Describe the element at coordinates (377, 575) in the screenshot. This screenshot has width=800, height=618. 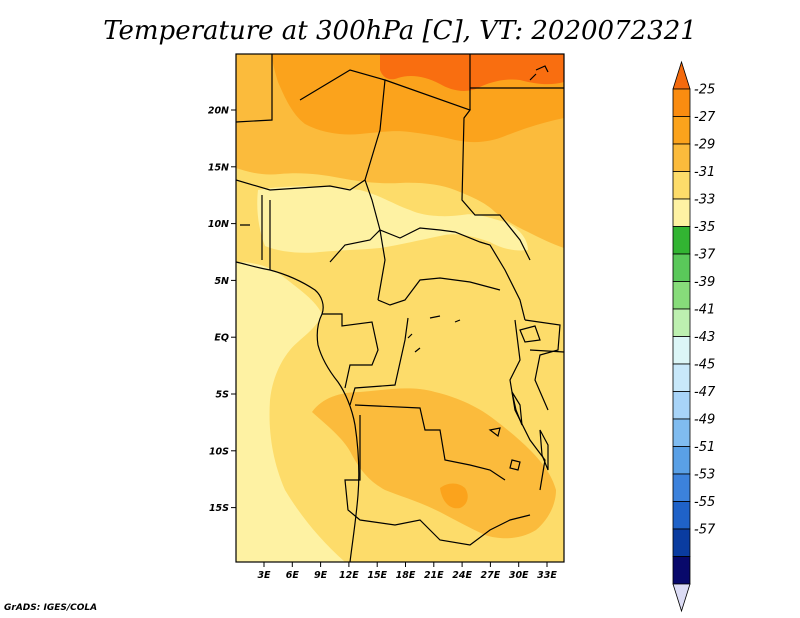
I see `lon-tick-label: 15E` at that location.